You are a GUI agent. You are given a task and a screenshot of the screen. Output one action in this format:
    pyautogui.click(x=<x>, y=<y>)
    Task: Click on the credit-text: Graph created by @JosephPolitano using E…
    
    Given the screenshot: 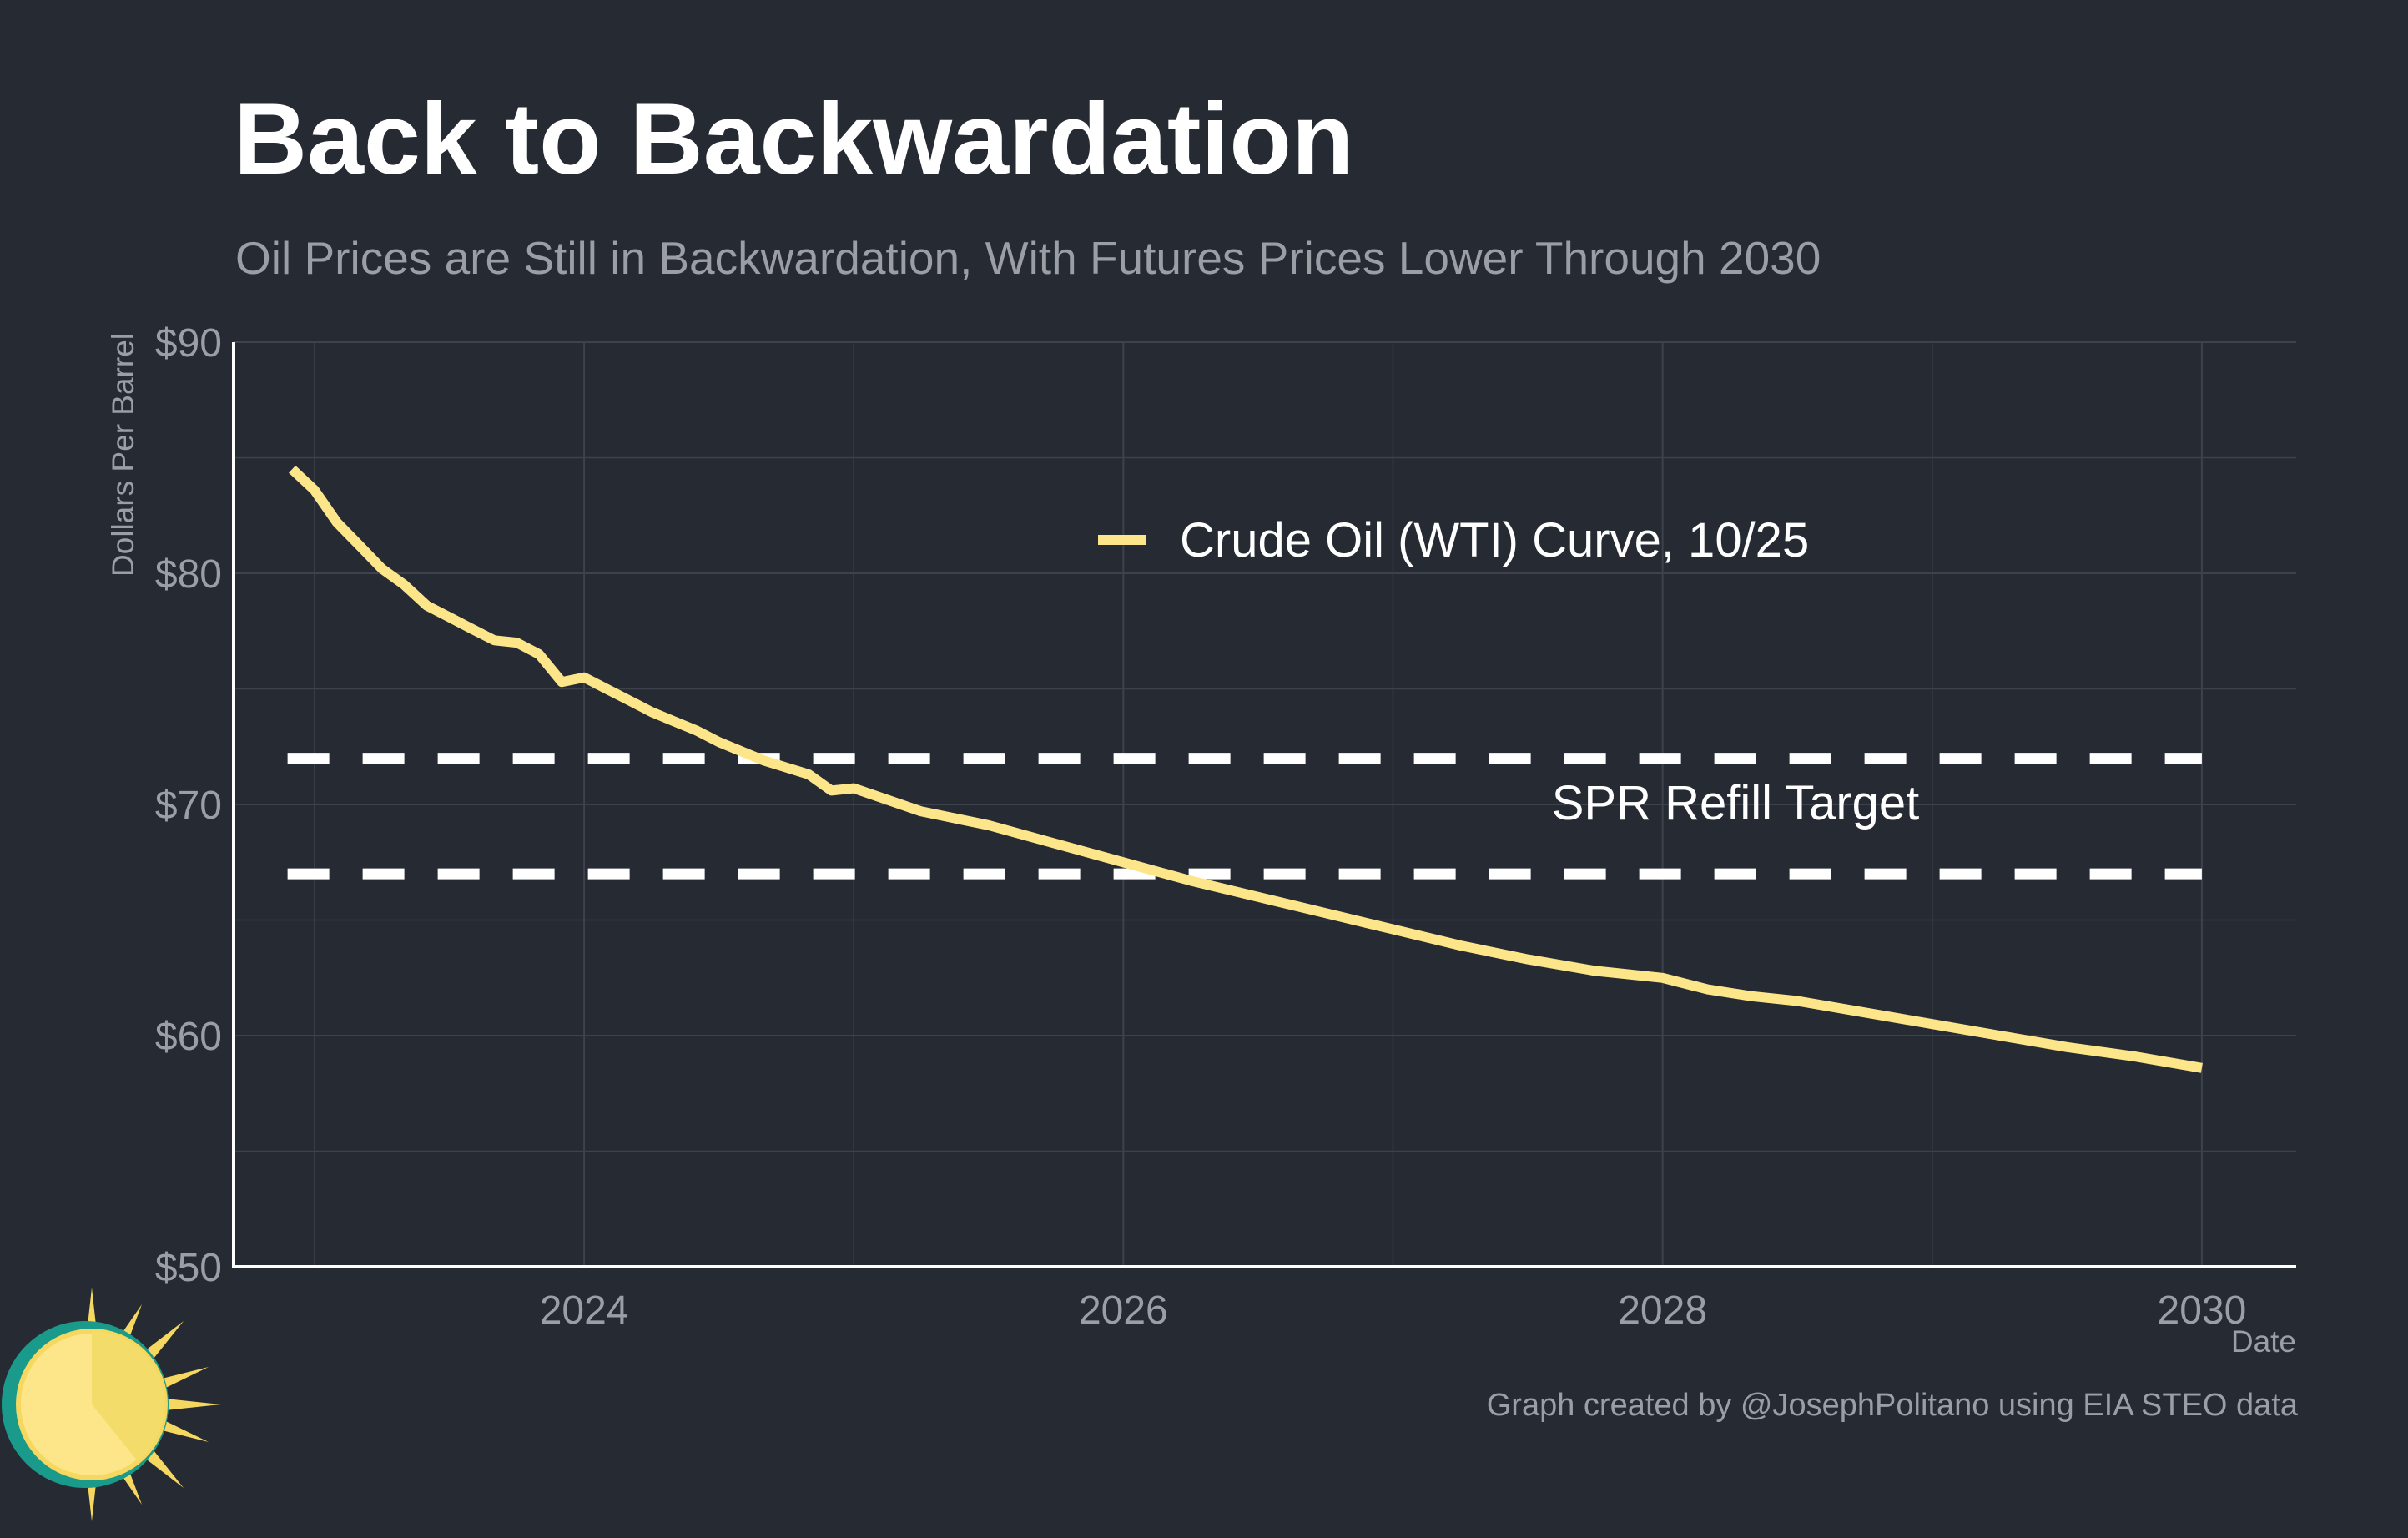 What is the action you would take?
    pyautogui.click(x=1892, y=1405)
    